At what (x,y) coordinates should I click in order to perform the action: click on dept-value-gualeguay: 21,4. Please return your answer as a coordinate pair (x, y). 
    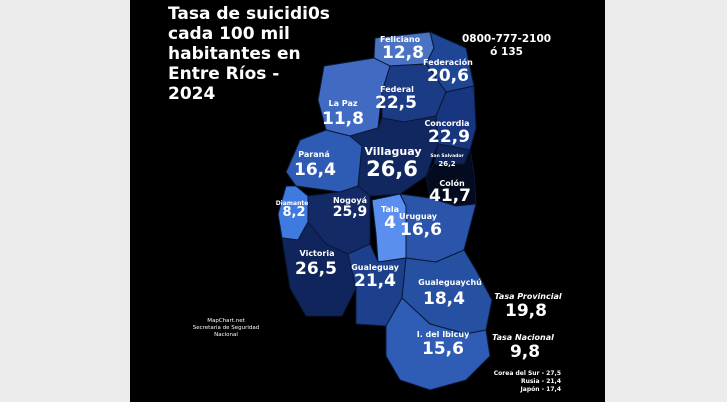
    Looking at the image, I should click on (375, 281).